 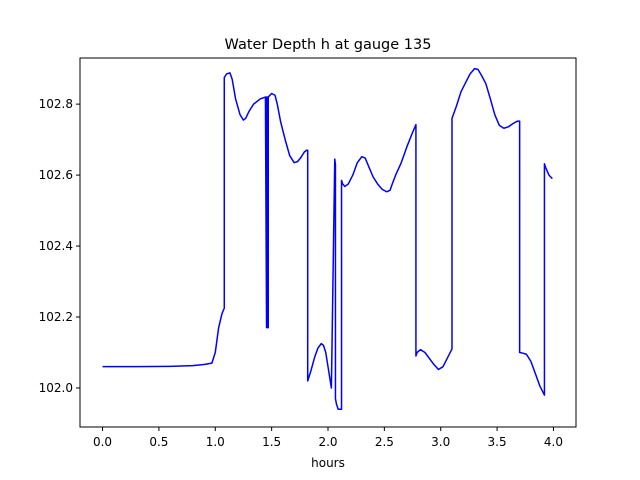 What do you see at coordinates (158, 442) in the screenshot?
I see `x-tick-label: 0.5` at bounding box center [158, 442].